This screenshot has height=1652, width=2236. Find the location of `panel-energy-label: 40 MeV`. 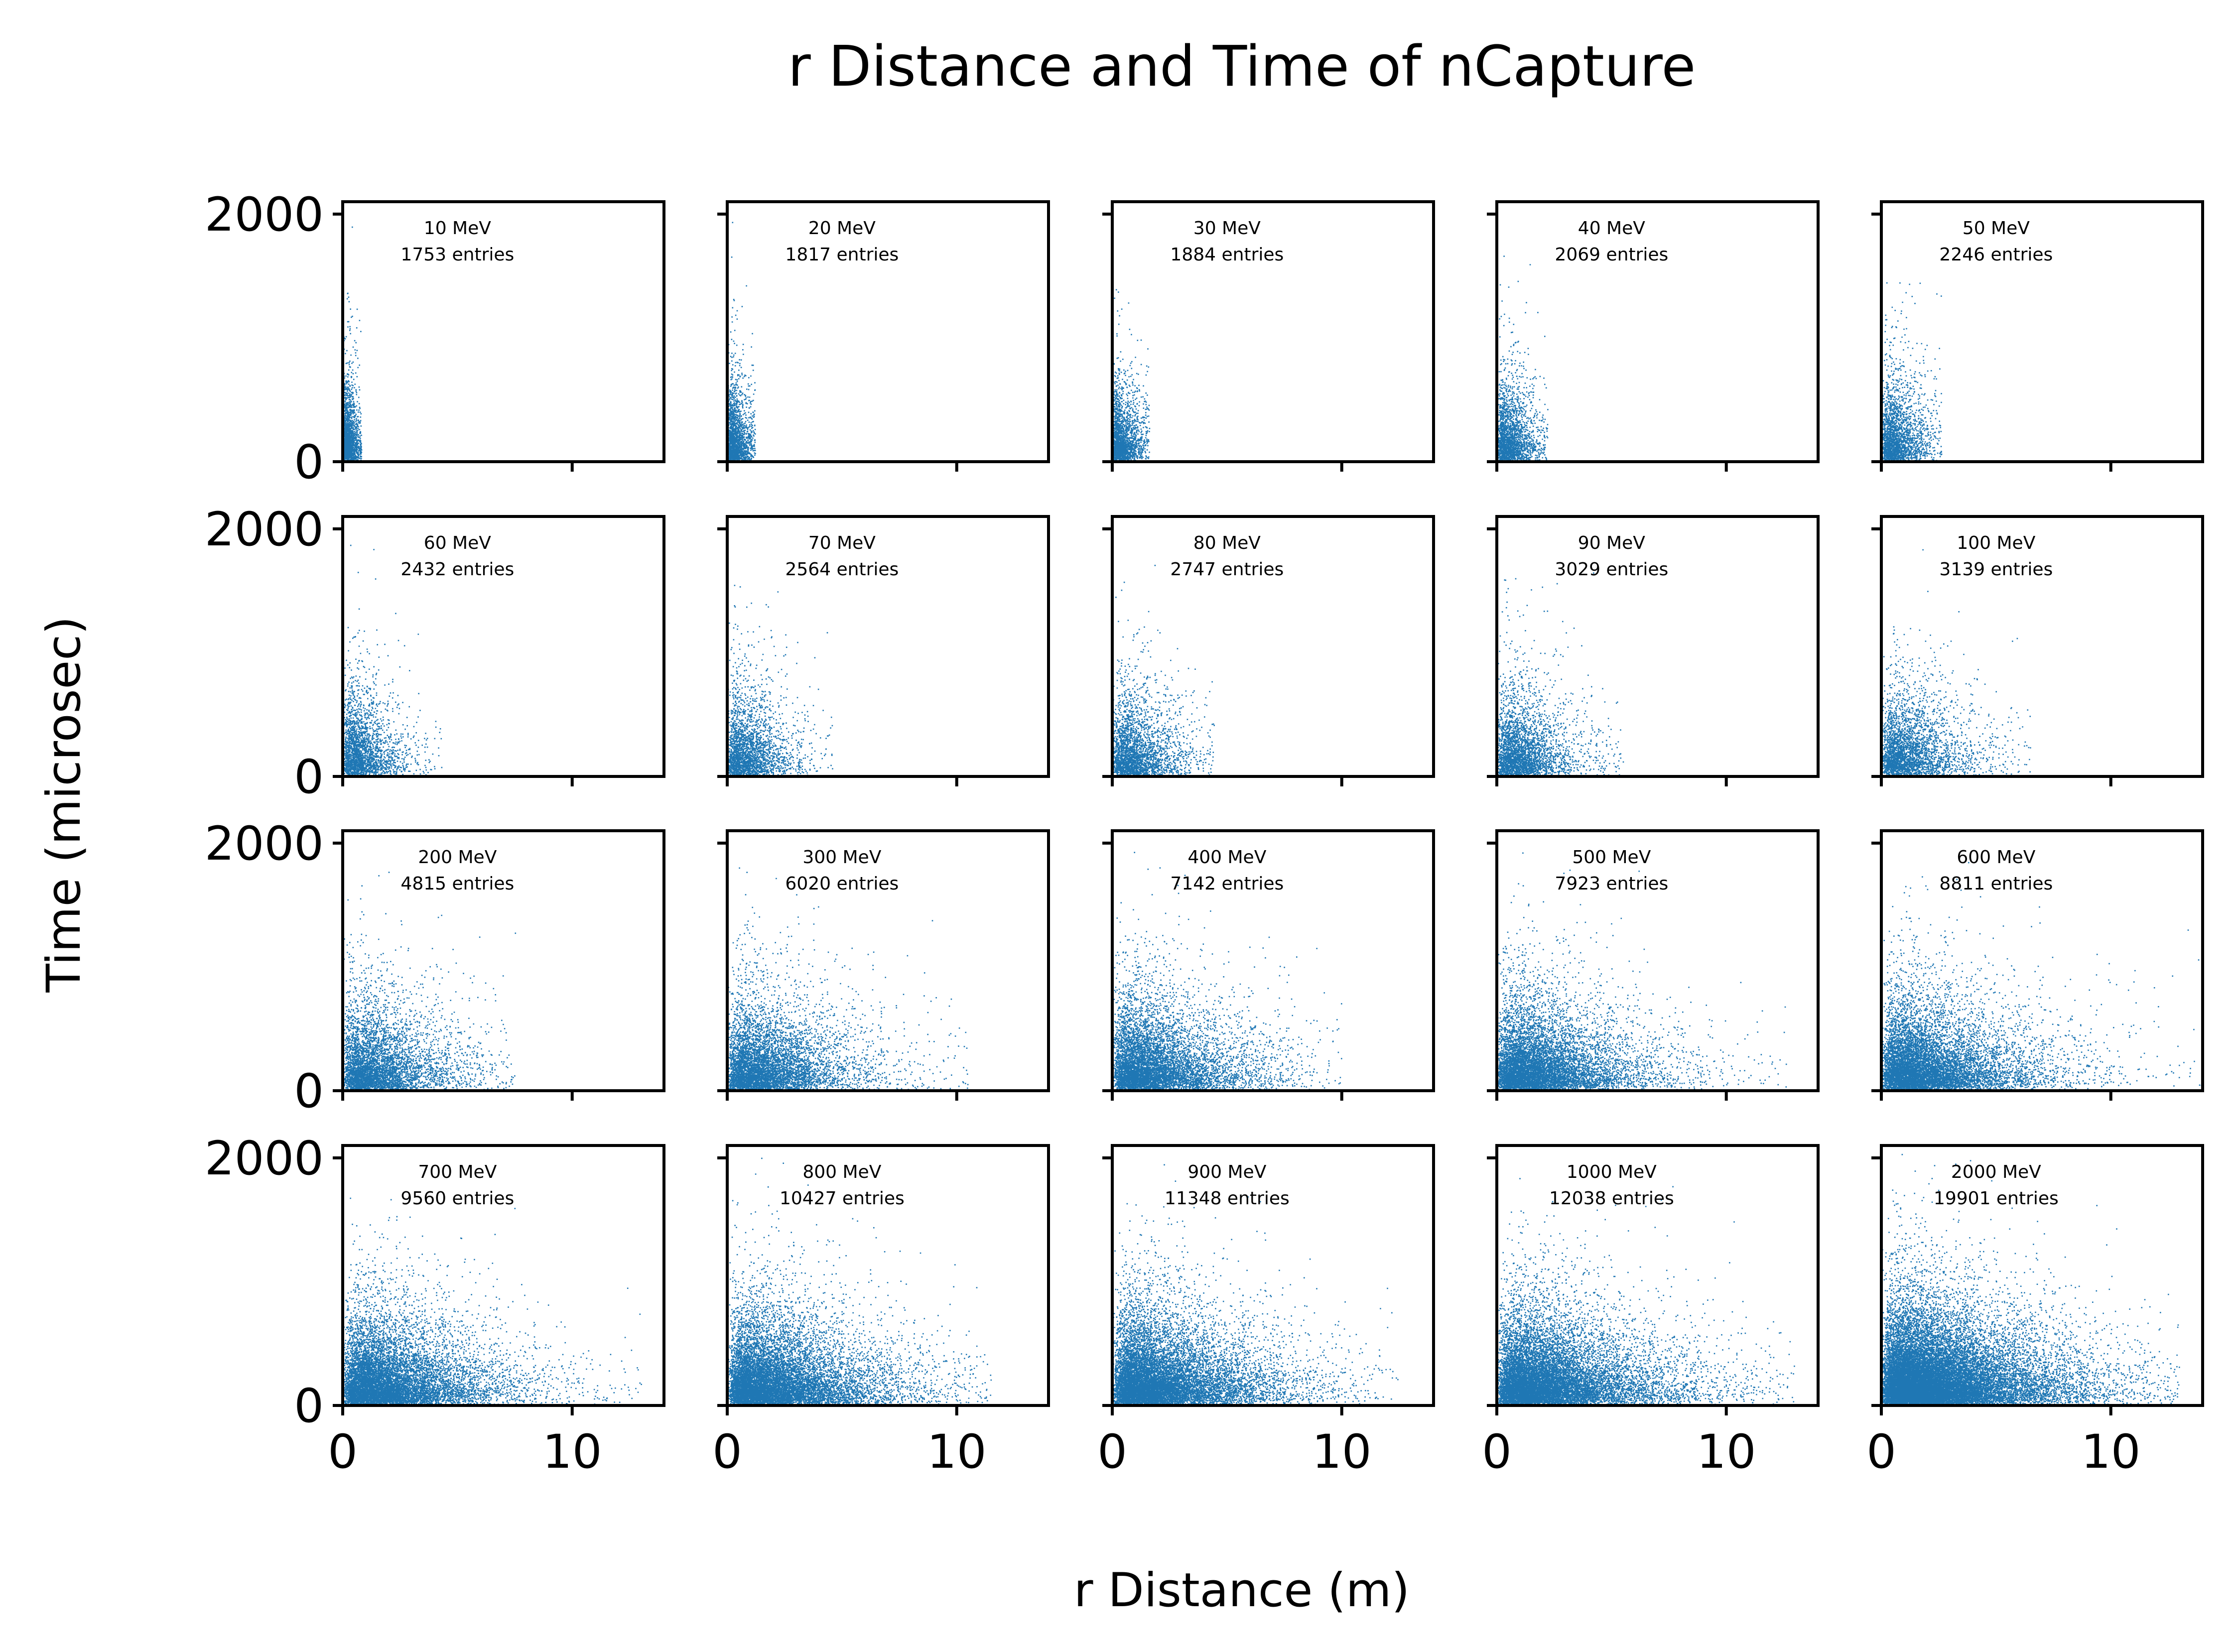

panel-energy-label: 40 MeV is located at coordinates (1611, 228).